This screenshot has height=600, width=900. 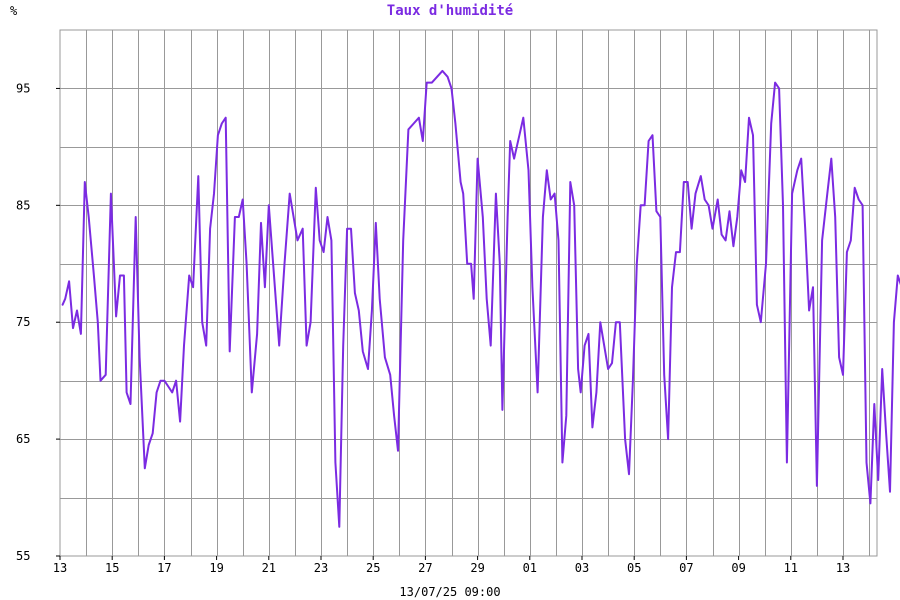 I want to click on x-tick-label: 29, so click(x=477, y=568).